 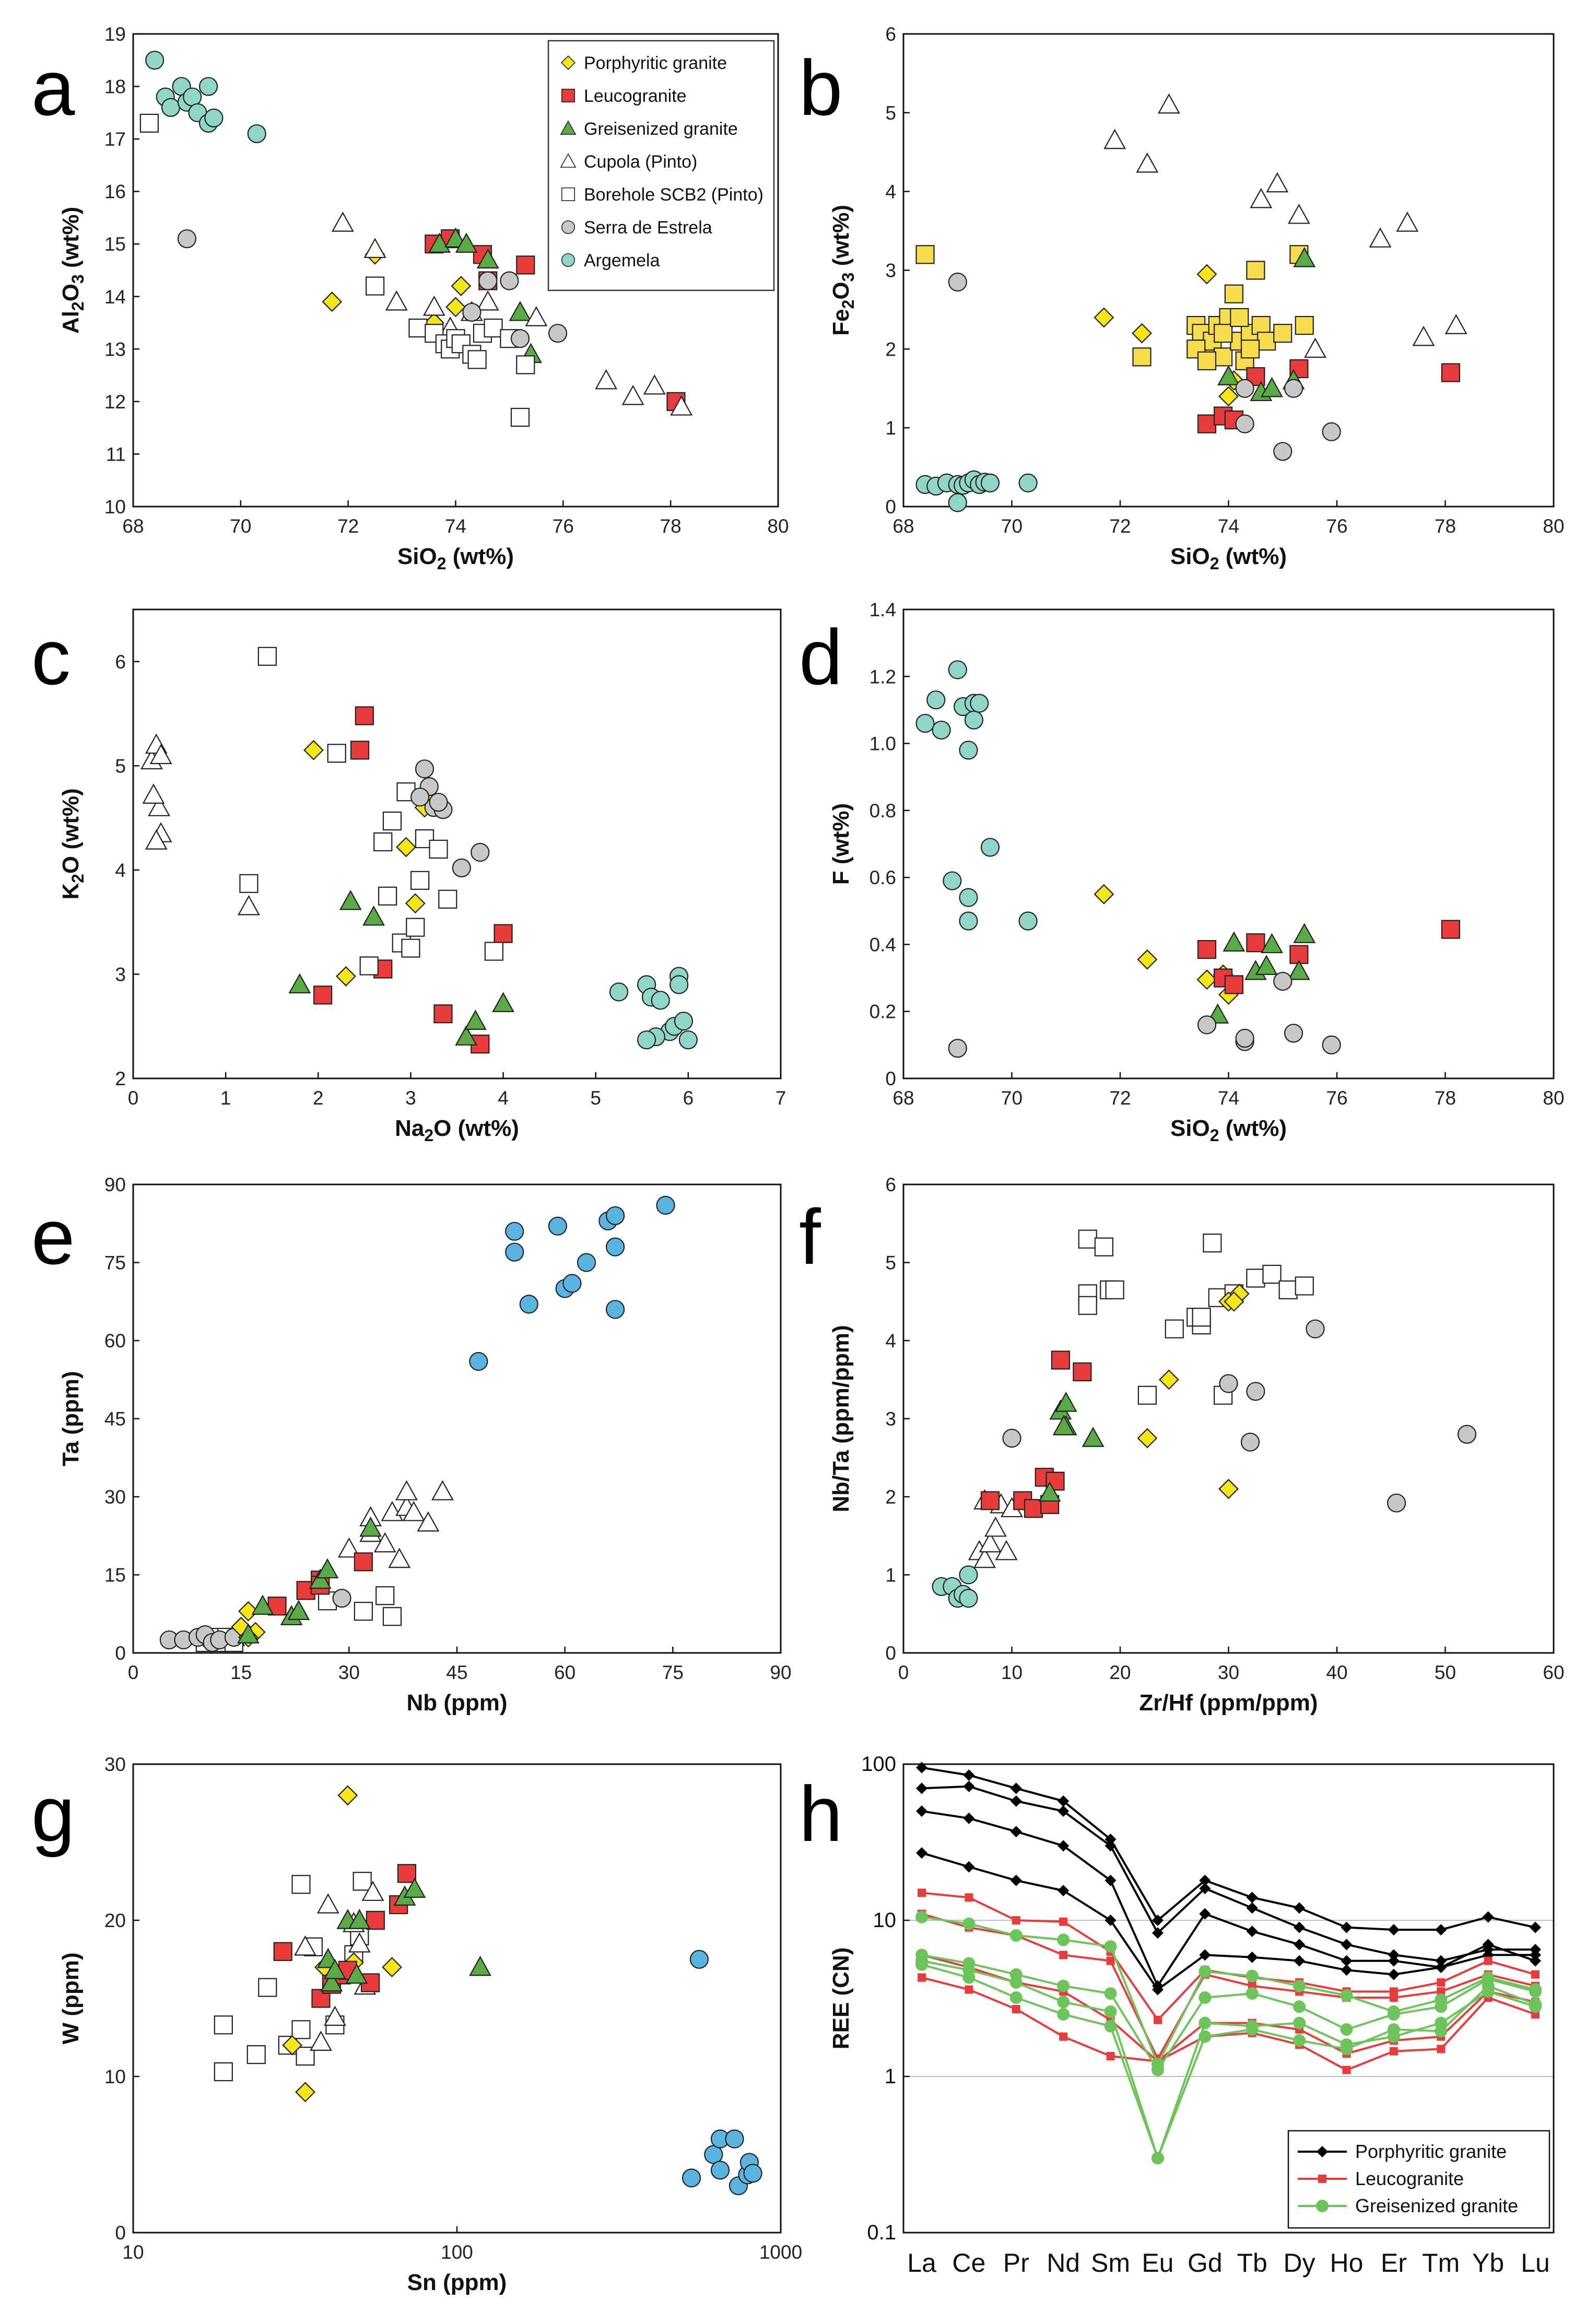 I want to click on legend-marker-porphyritic-granite, so click(x=568, y=62).